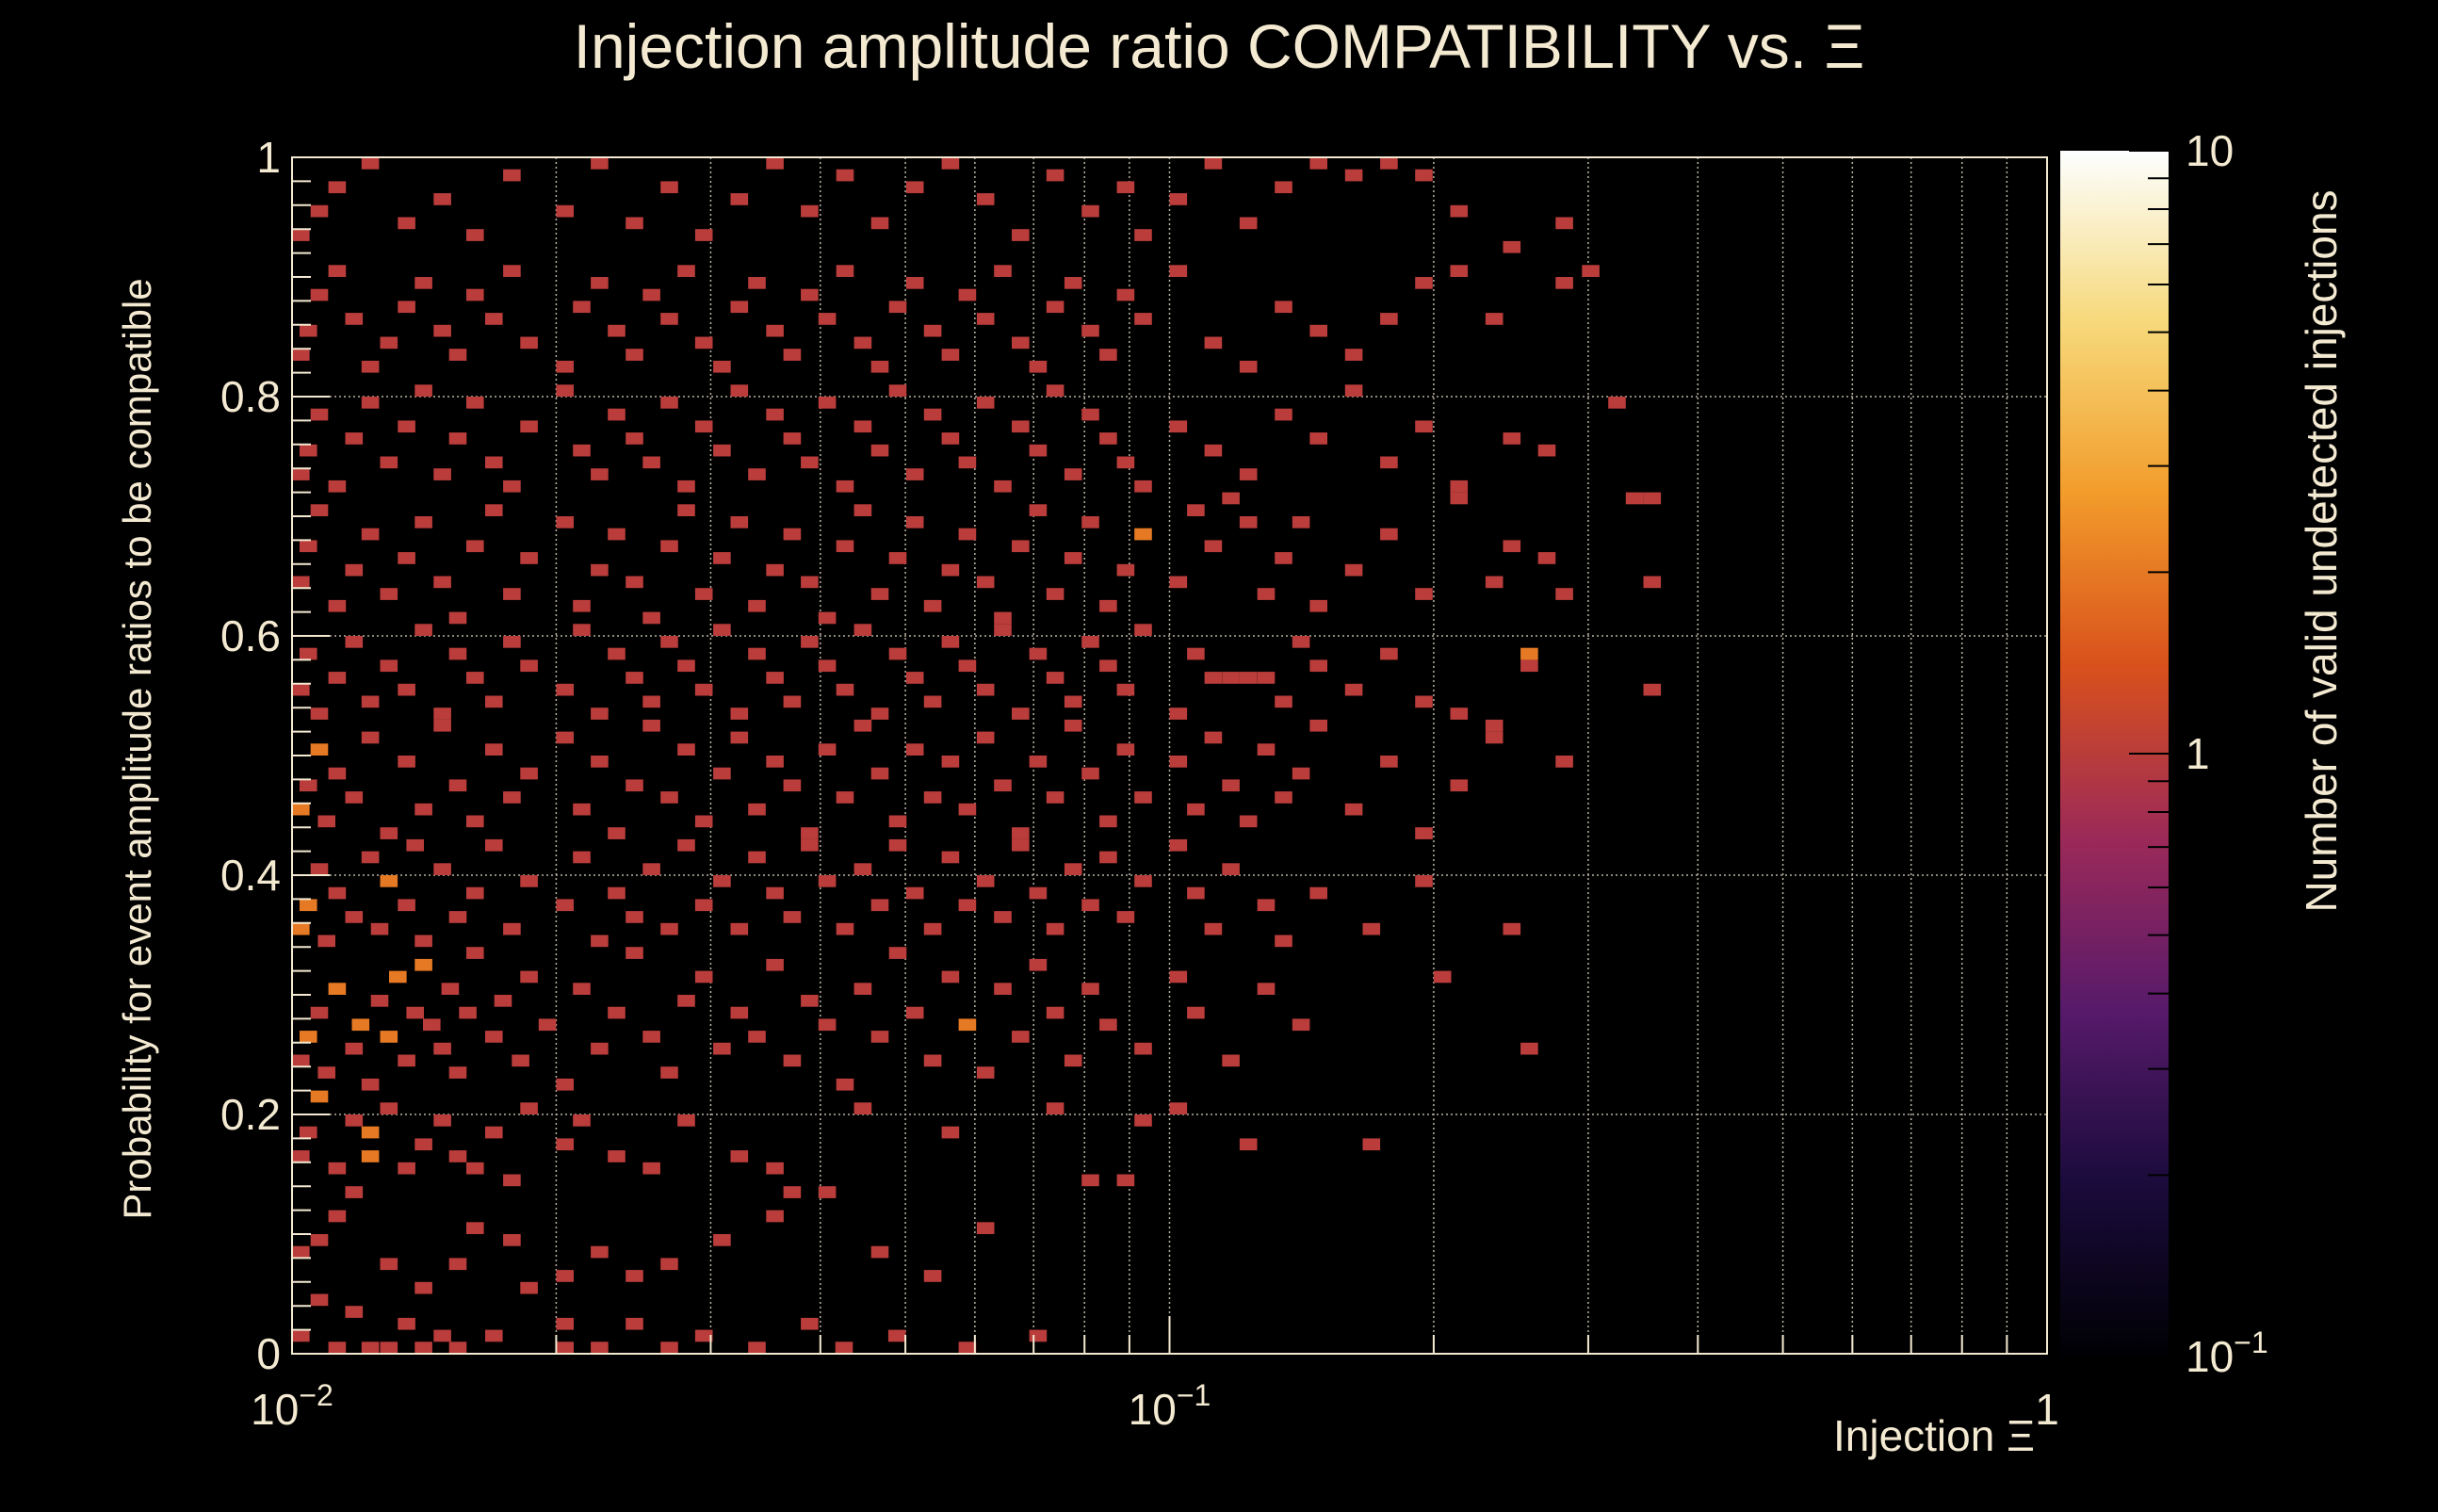 The height and width of the screenshot is (1512, 2438). Describe the element at coordinates (2227, 1353) in the screenshot. I see `color-scale-label: 10−1` at that location.